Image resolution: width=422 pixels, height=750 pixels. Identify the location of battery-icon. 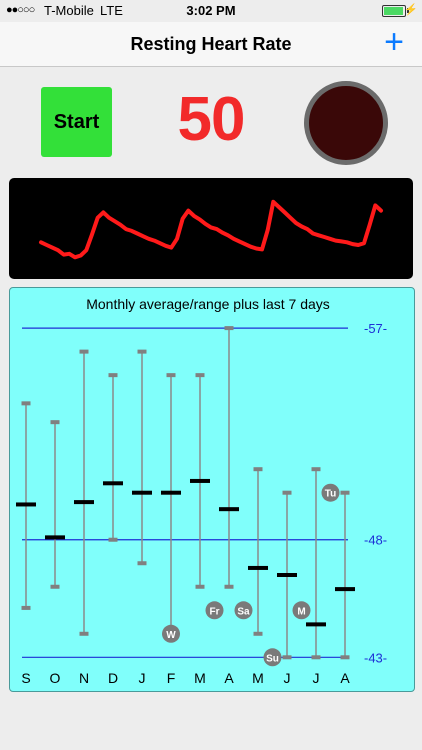
(394, 11).